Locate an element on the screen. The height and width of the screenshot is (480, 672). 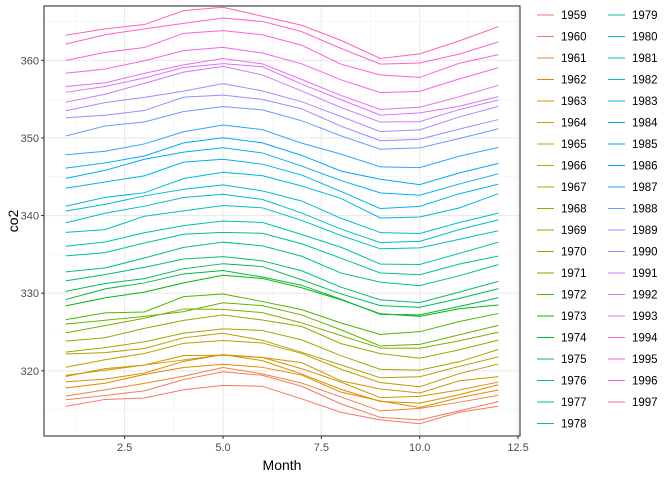
legend-label-1983: 1983 is located at coordinates (645, 102).